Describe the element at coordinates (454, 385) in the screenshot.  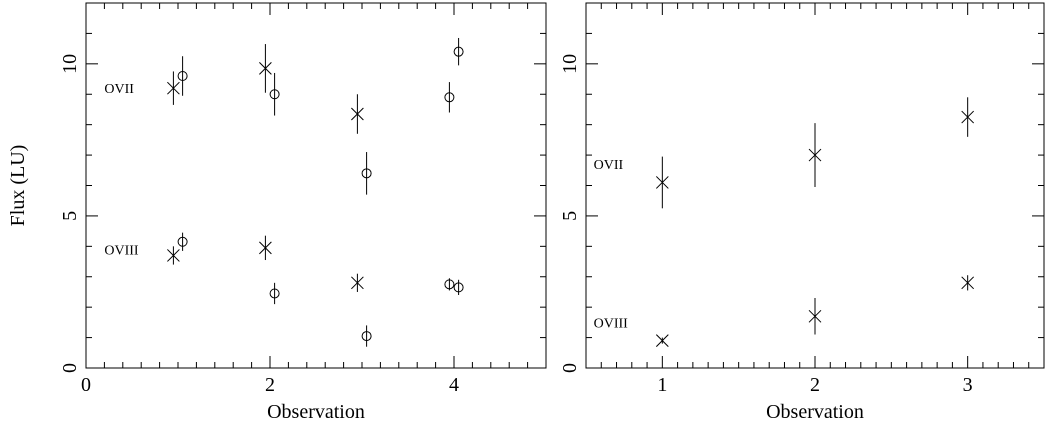
I see `x-tick-label: 4` at that location.